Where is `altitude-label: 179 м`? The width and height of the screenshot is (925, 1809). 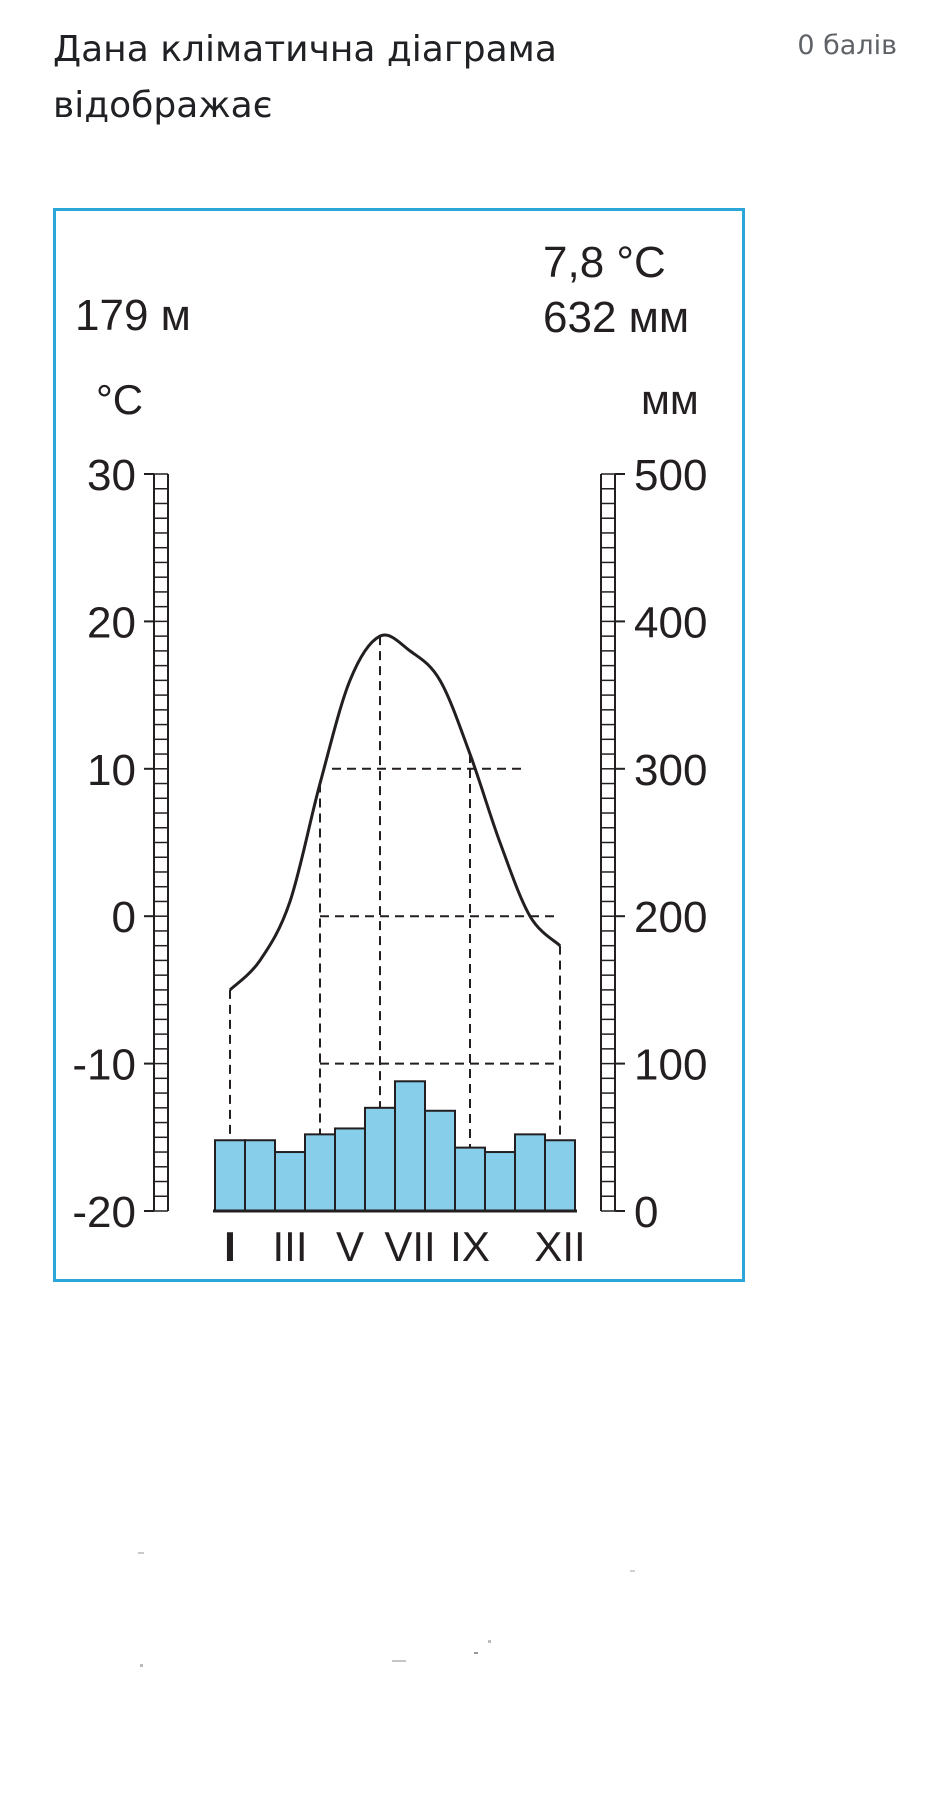
altitude-label: 179 м is located at coordinates (133, 315).